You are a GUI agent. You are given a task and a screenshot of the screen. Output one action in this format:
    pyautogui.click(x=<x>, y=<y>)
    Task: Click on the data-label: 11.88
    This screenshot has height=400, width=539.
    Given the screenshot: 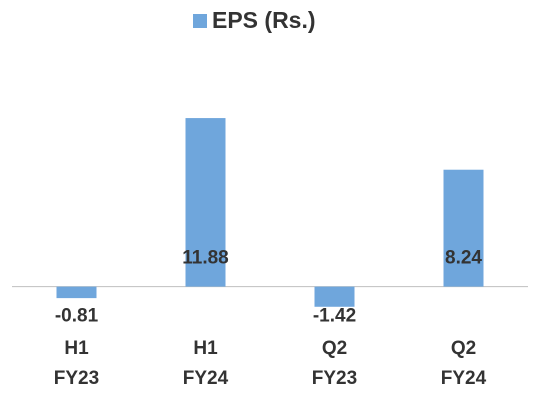 What is the action you would take?
    pyautogui.click(x=205, y=258)
    